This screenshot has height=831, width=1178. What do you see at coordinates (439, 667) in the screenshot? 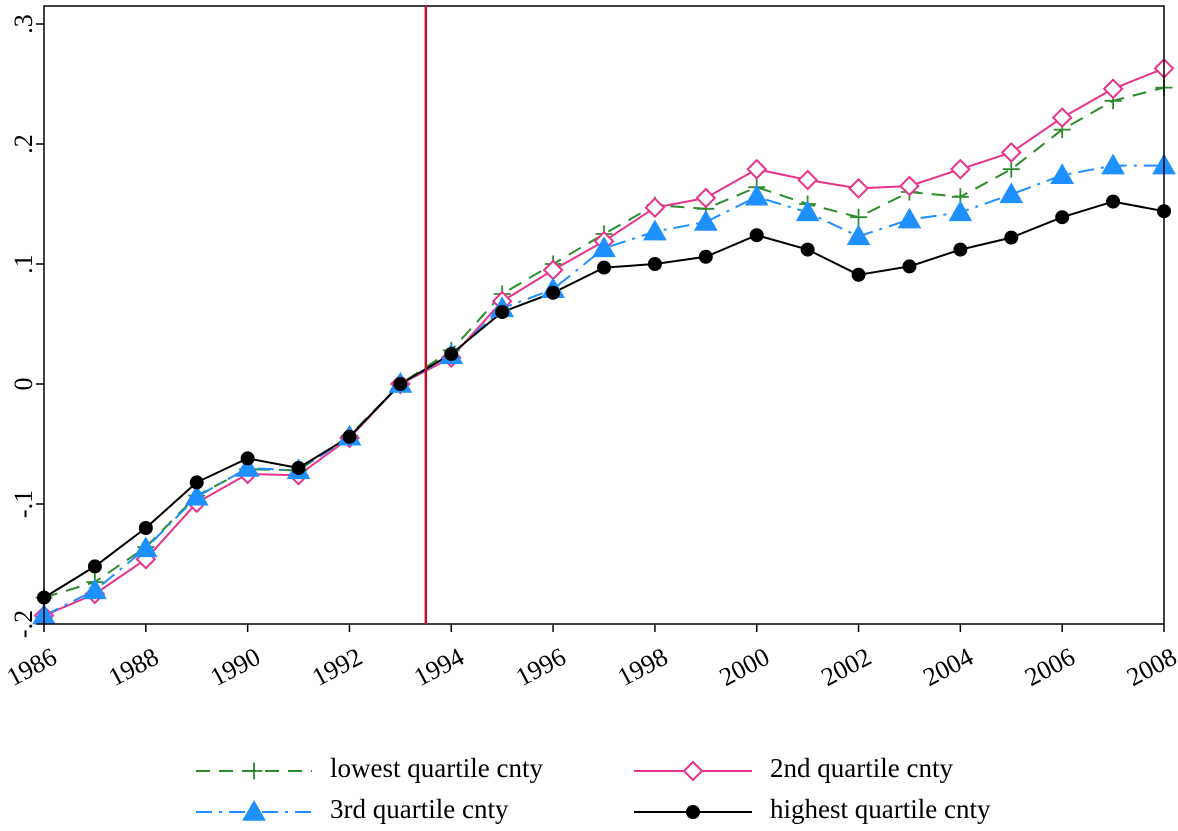
I see `x-tick-label: 1994` at bounding box center [439, 667].